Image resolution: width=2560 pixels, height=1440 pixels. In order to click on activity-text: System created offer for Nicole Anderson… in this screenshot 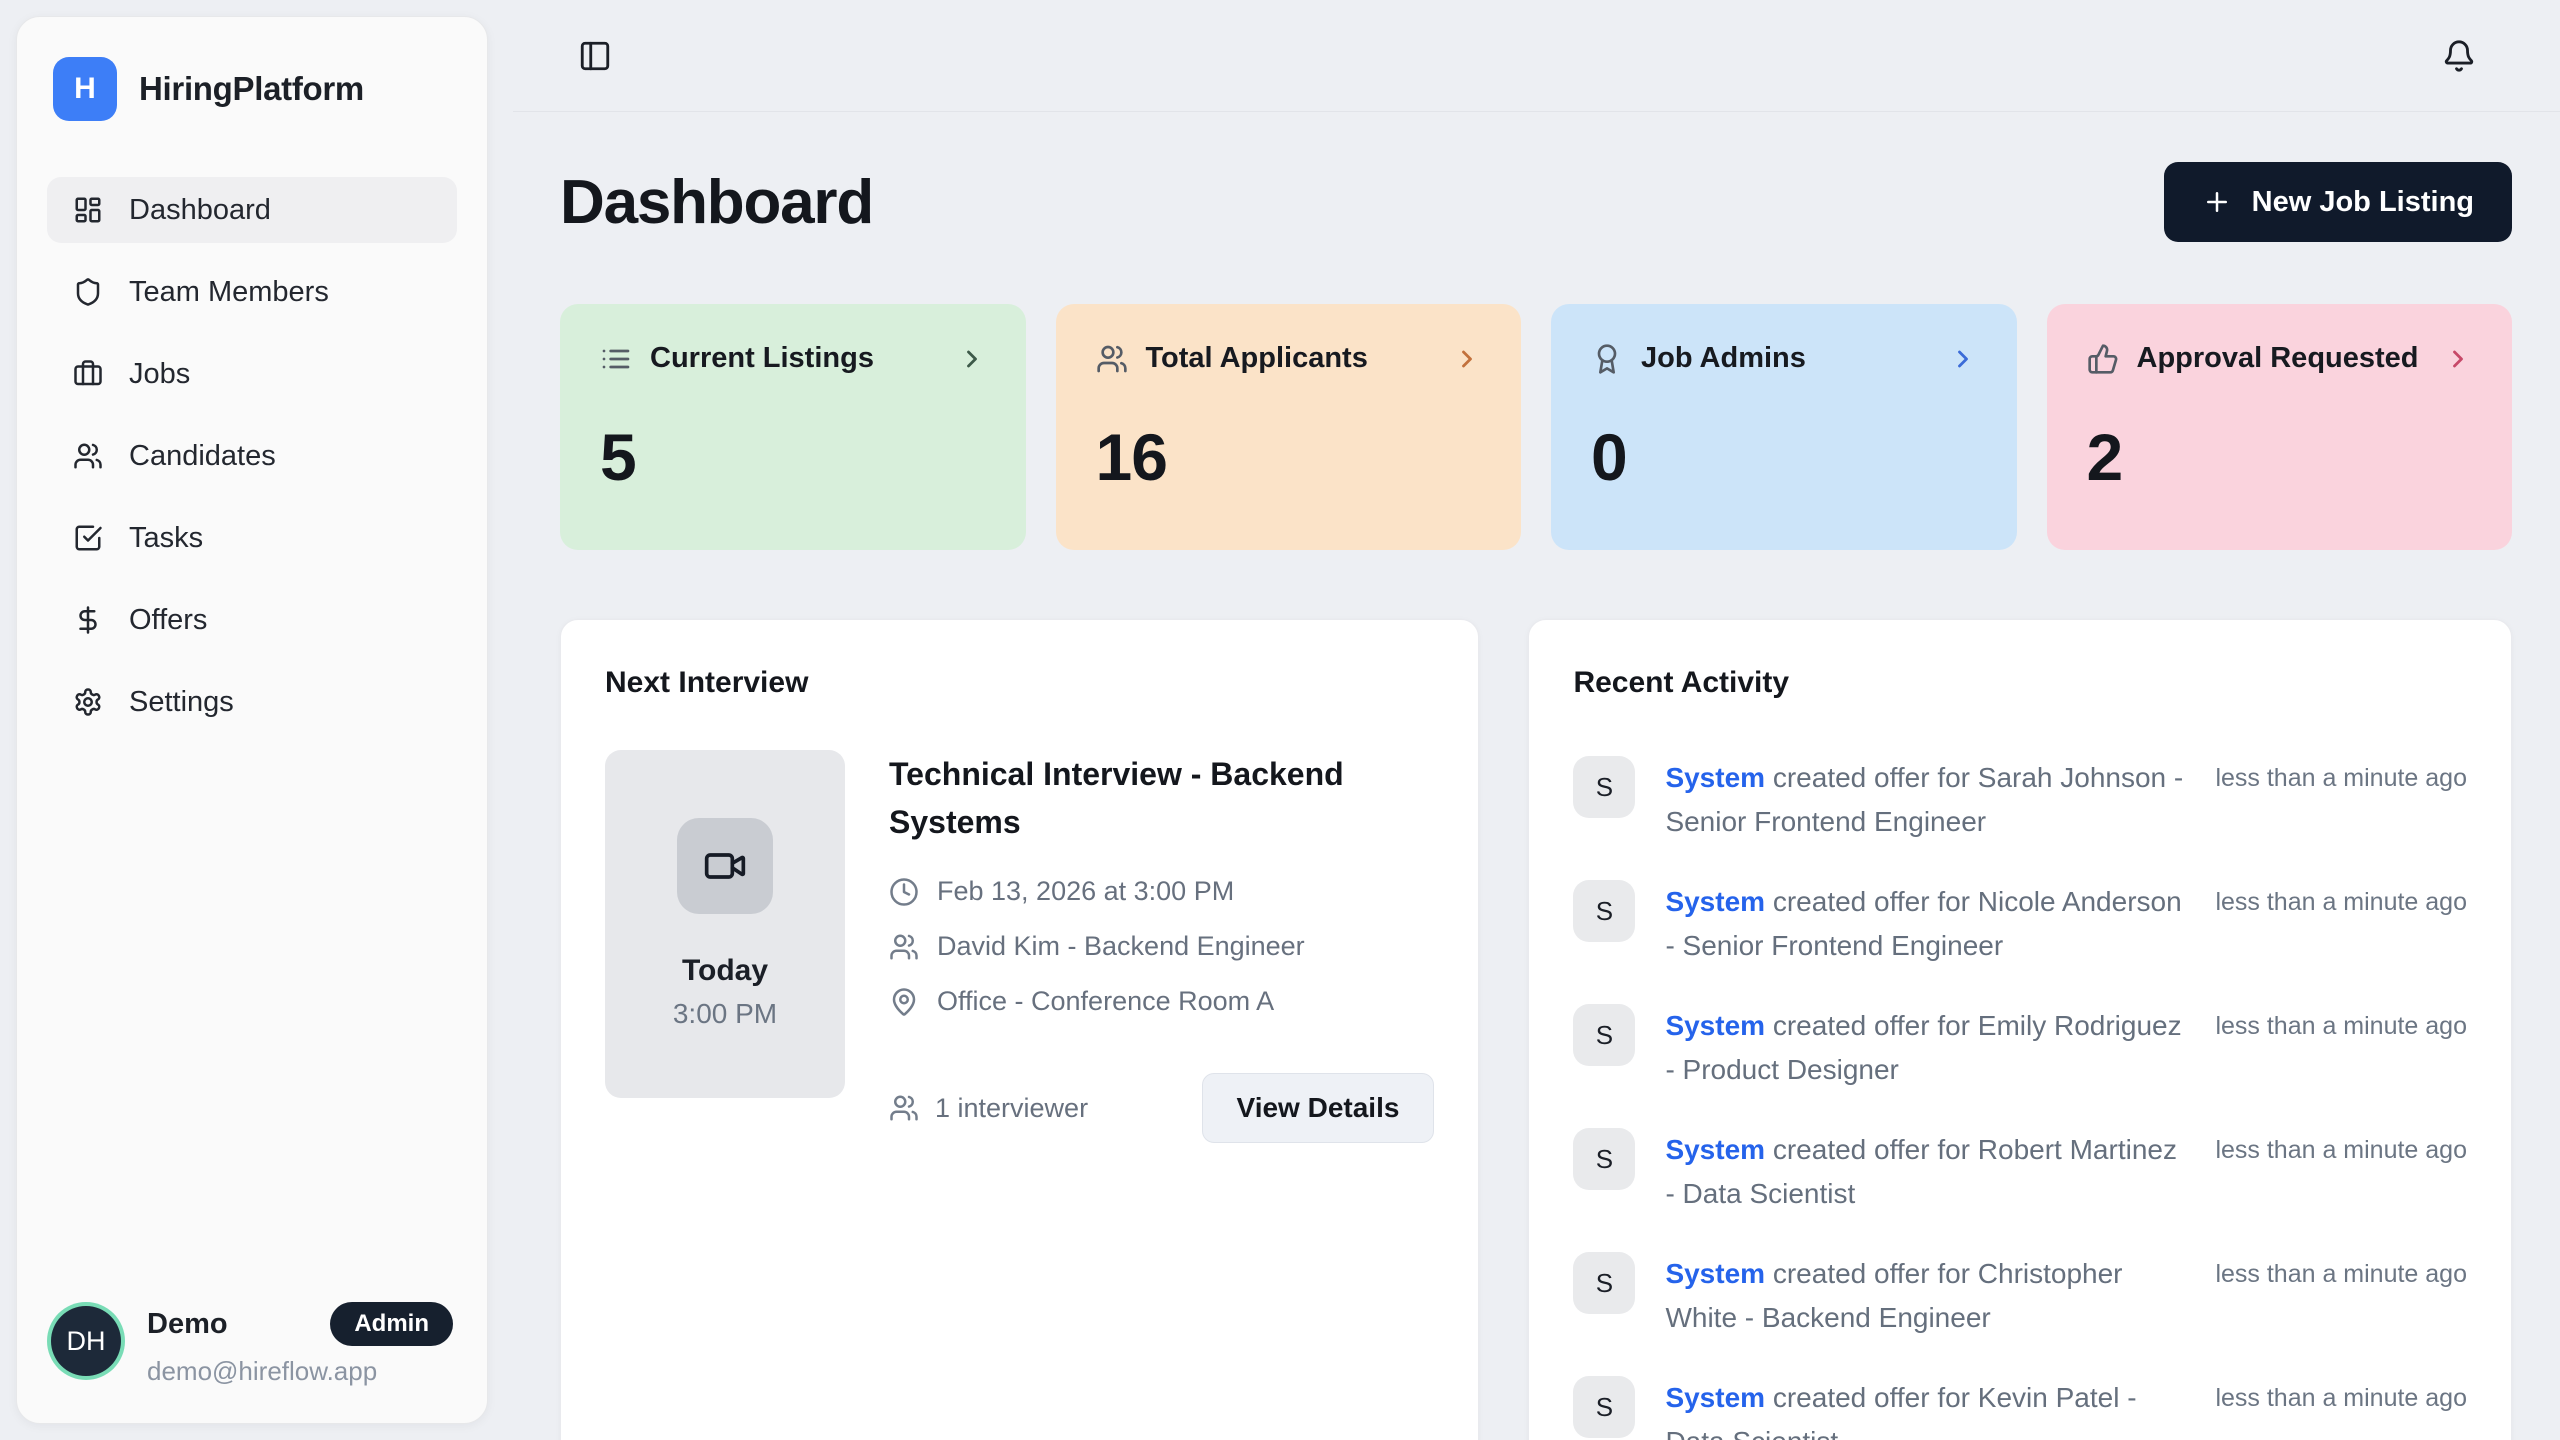, I will do `click(1925, 924)`.